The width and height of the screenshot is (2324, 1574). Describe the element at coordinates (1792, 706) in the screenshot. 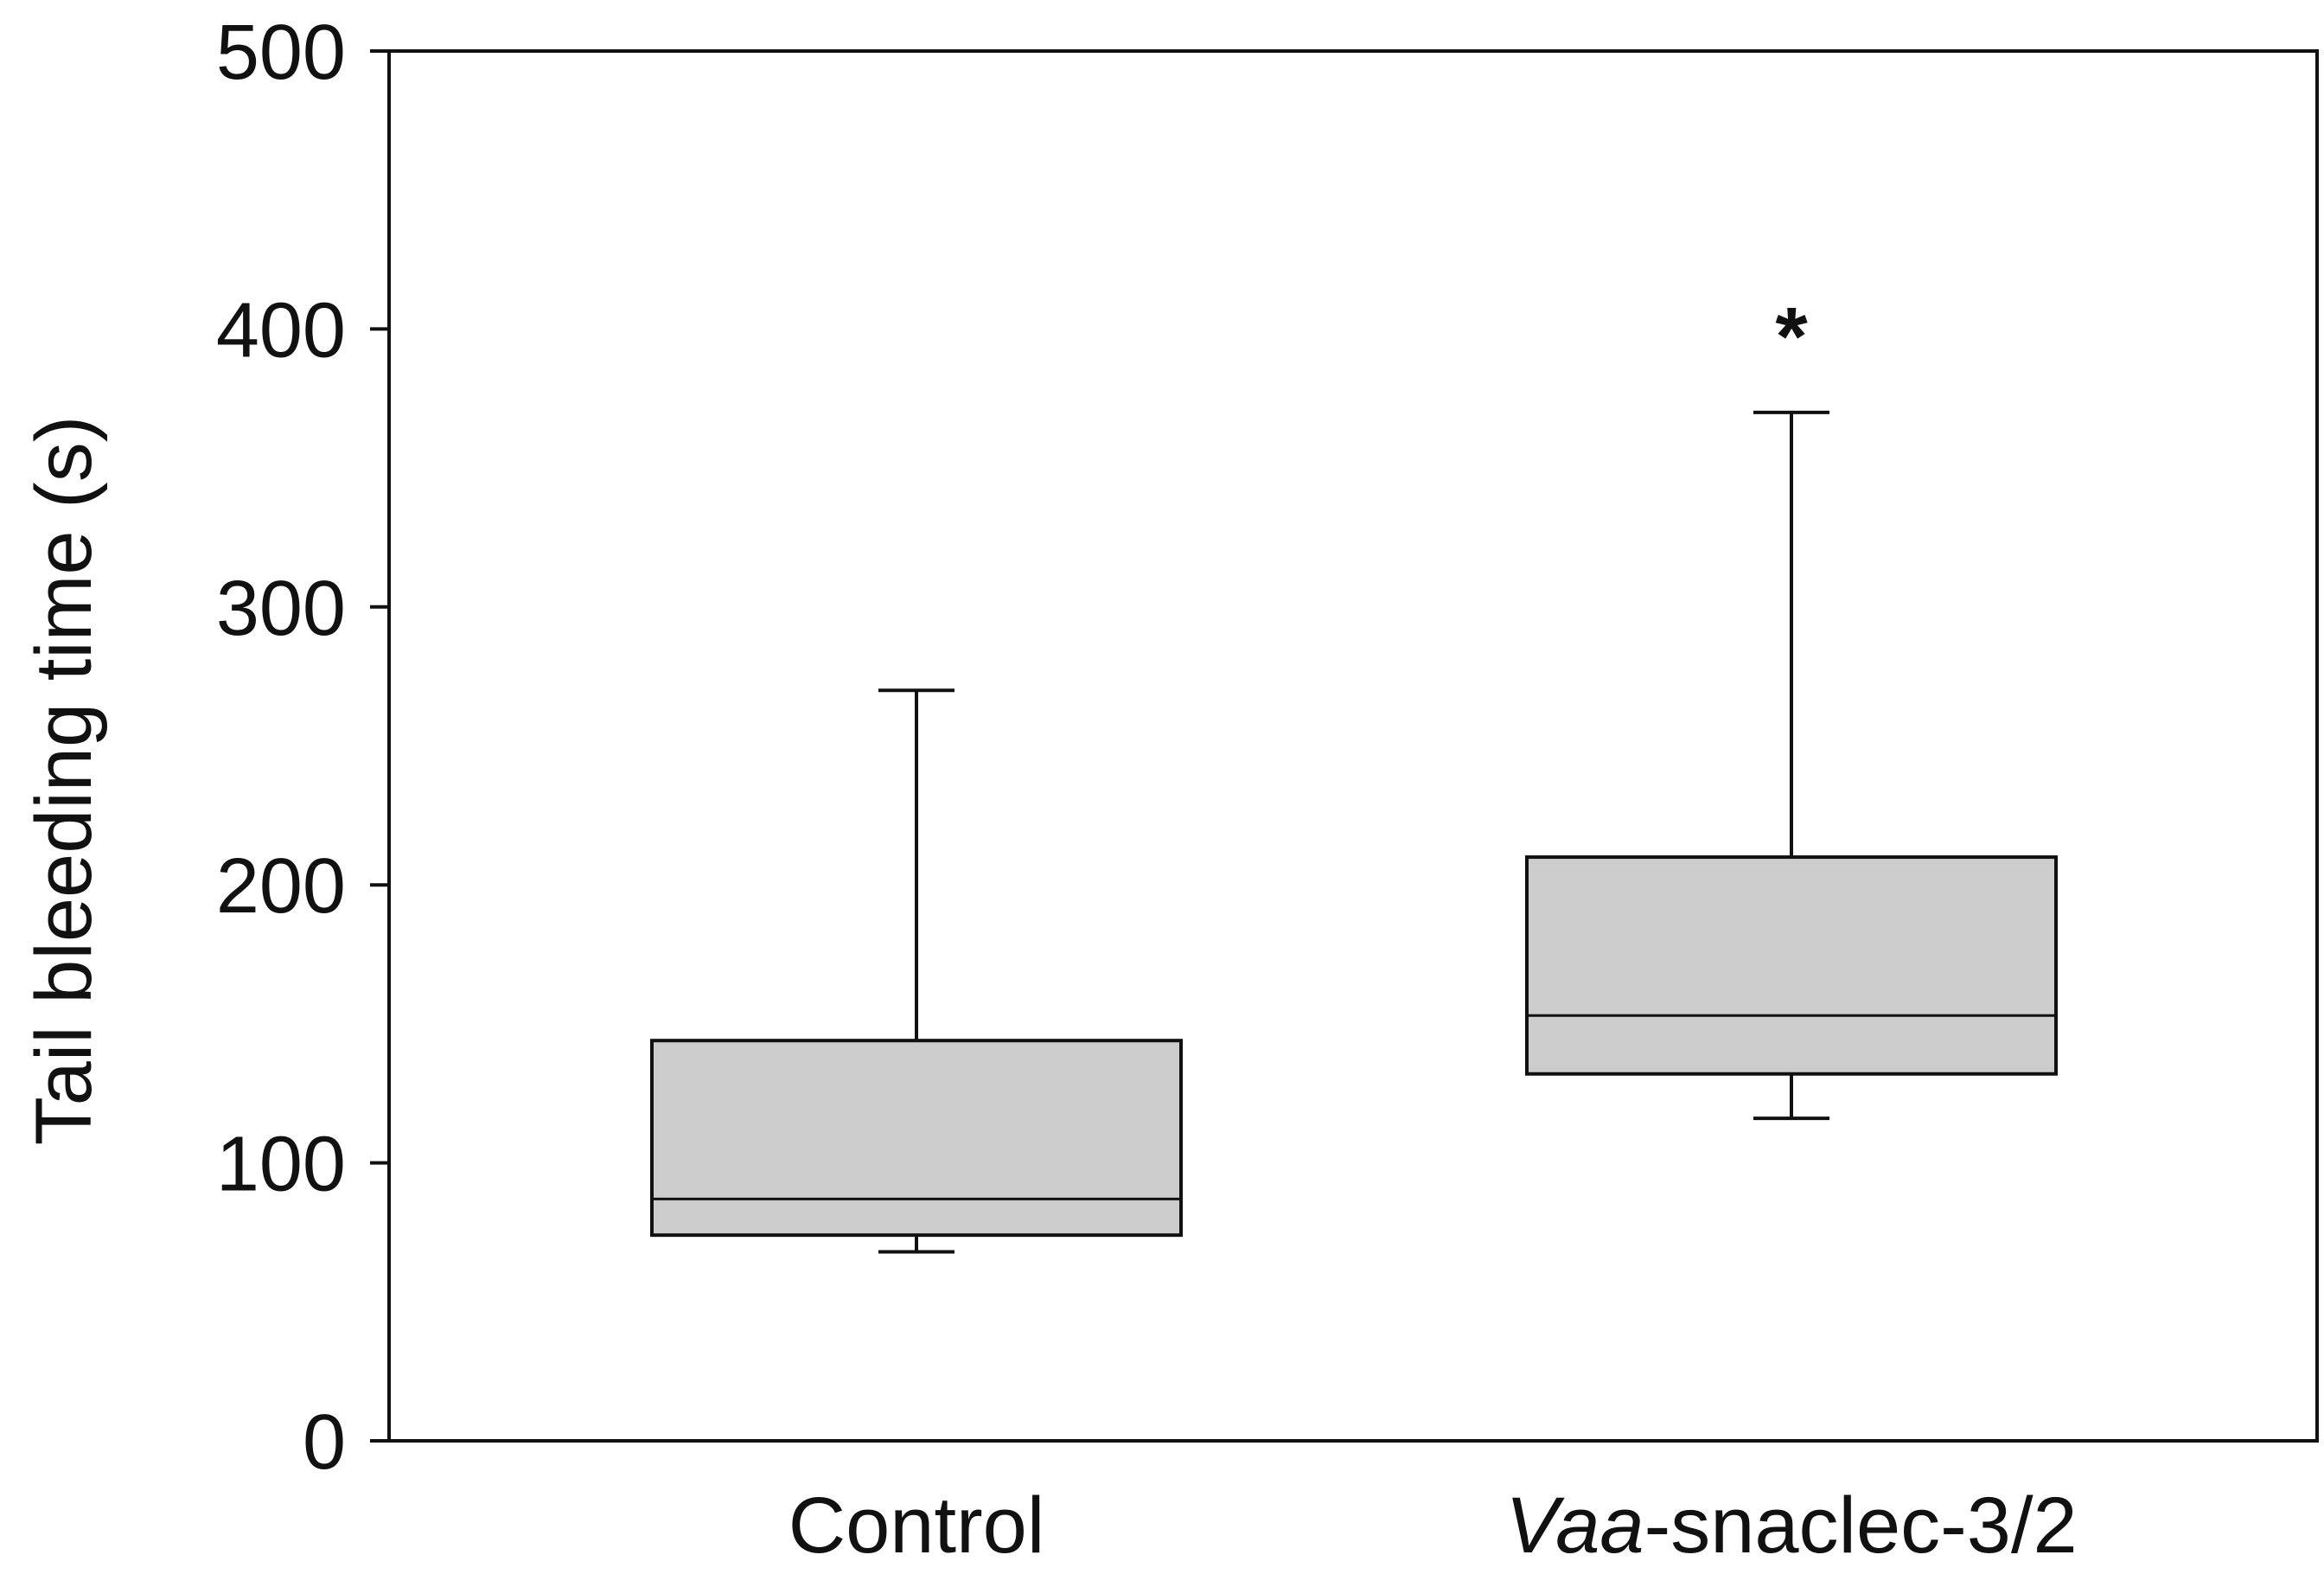

I see `box-group-2: *` at that location.